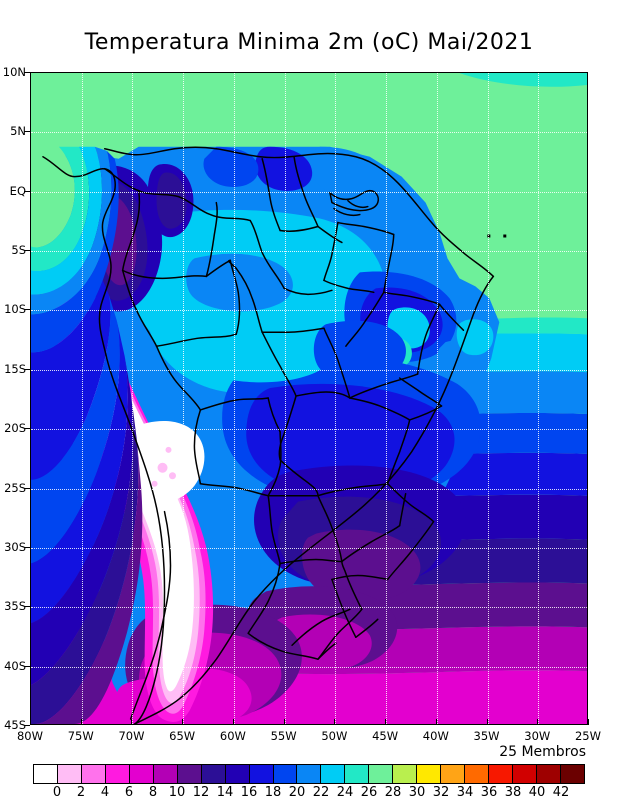 The width and height of the screenshot is (618, 803). I want to click on colorbar-tick-label: 26, so click(369, 792).